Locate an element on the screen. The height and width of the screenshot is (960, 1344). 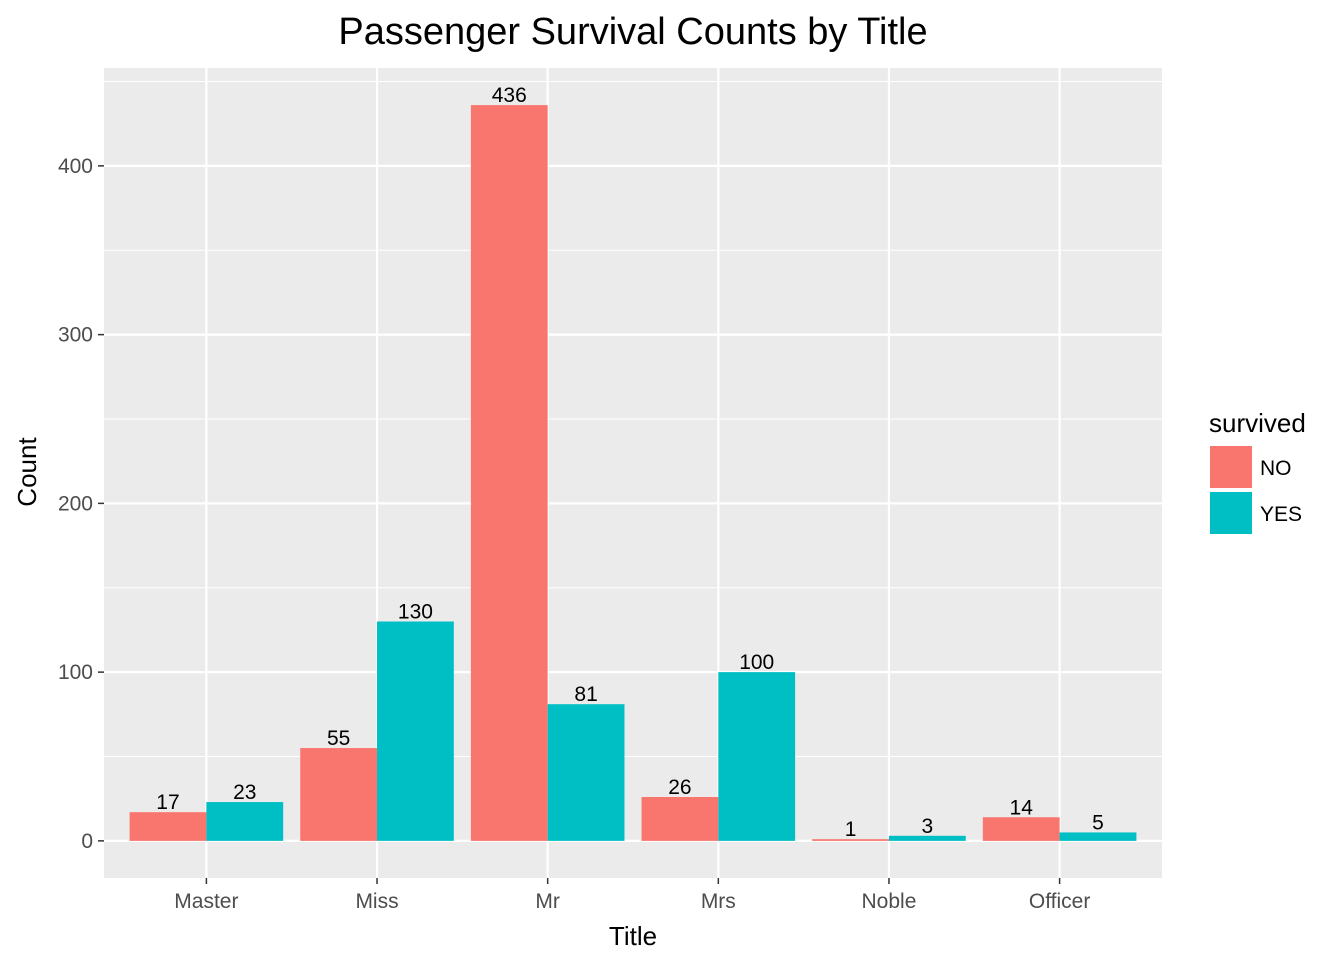
y-tick-label: 400 is located at coordinates (75, 166).